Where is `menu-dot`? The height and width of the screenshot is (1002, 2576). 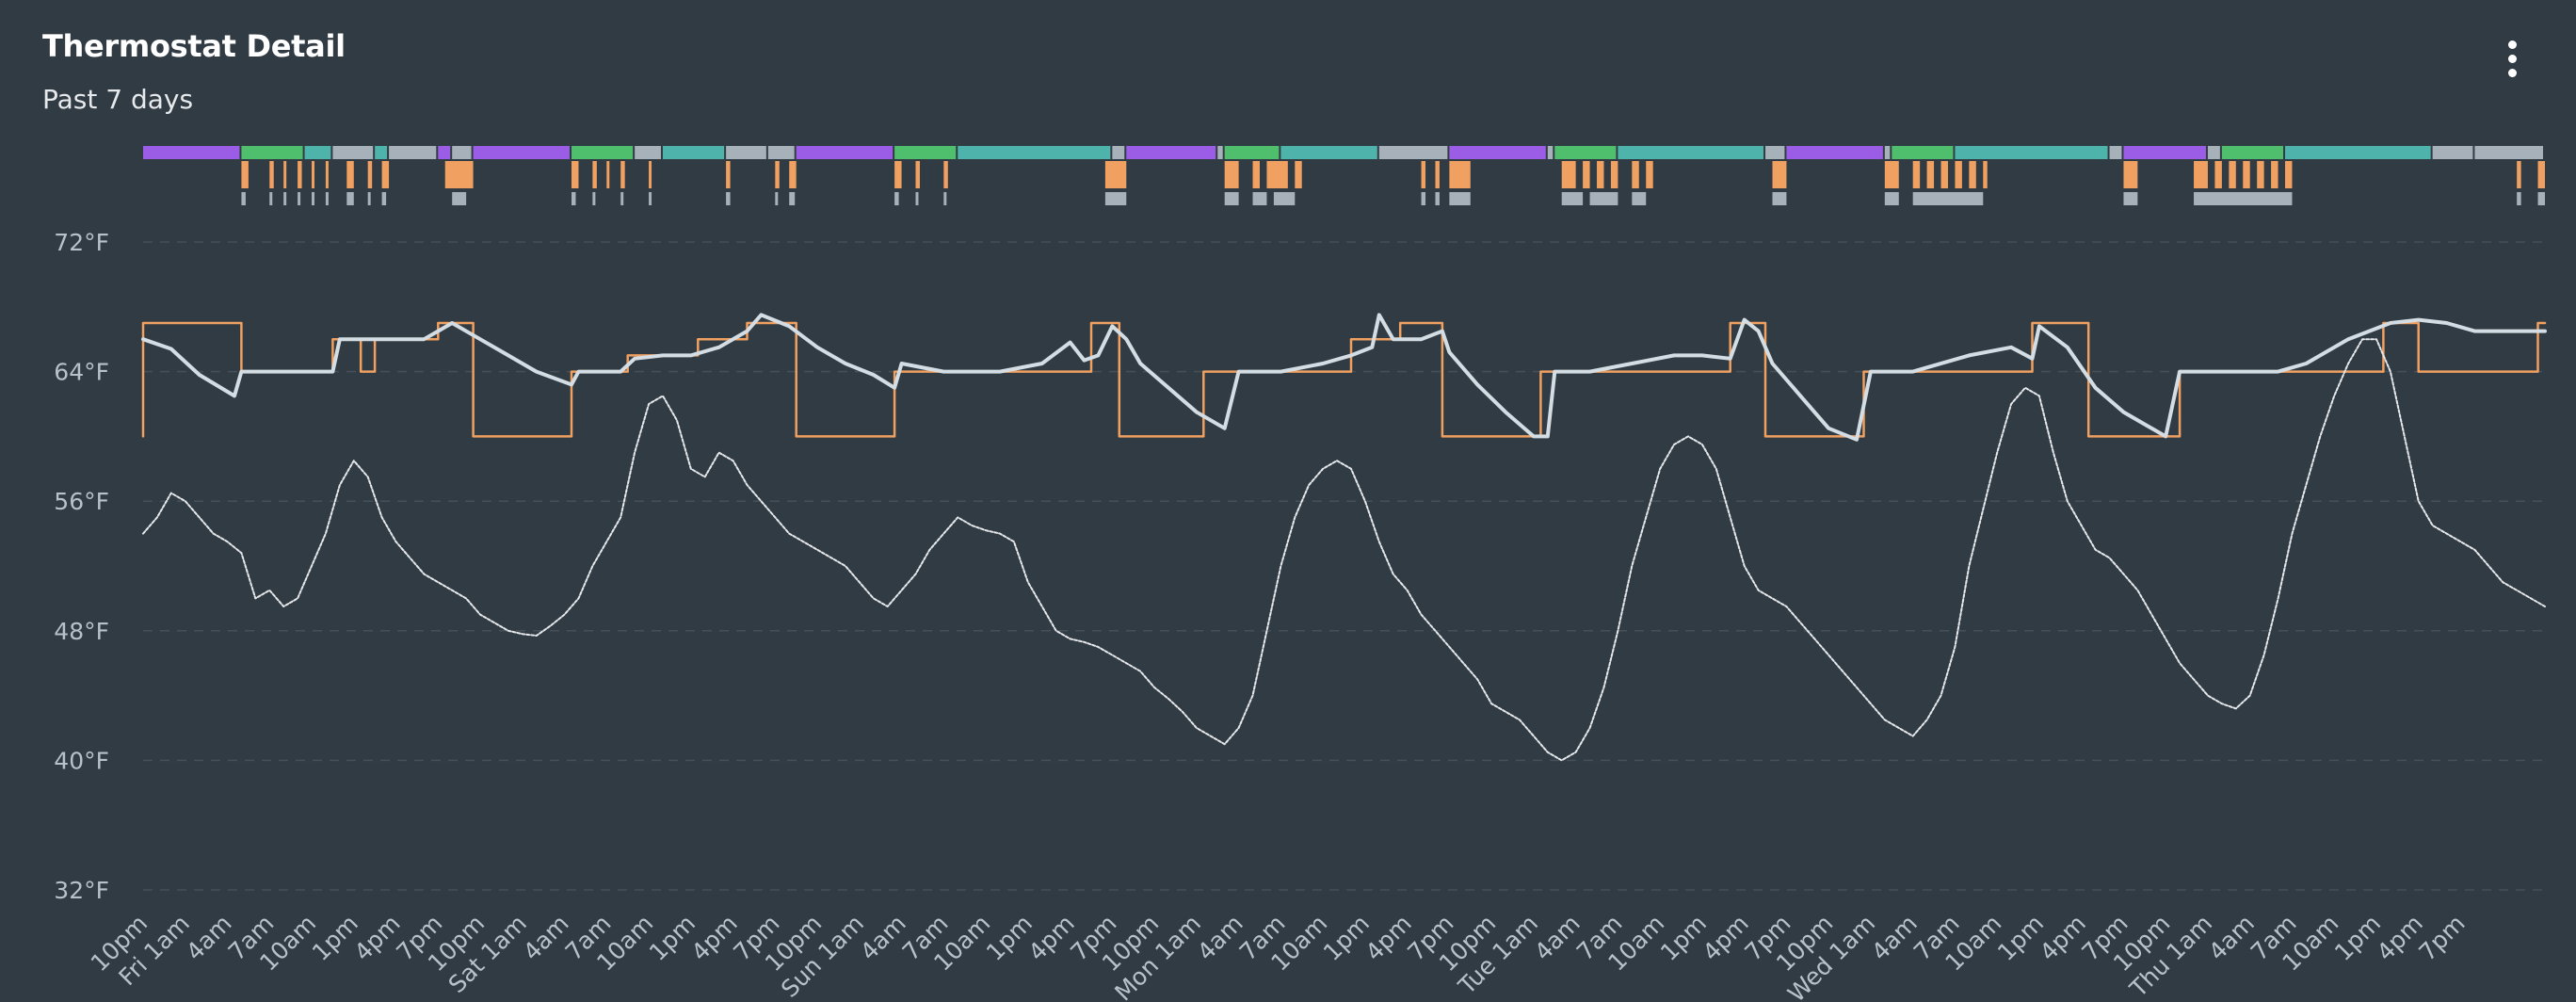
menu-dot is located at coordinates (2512, 72).